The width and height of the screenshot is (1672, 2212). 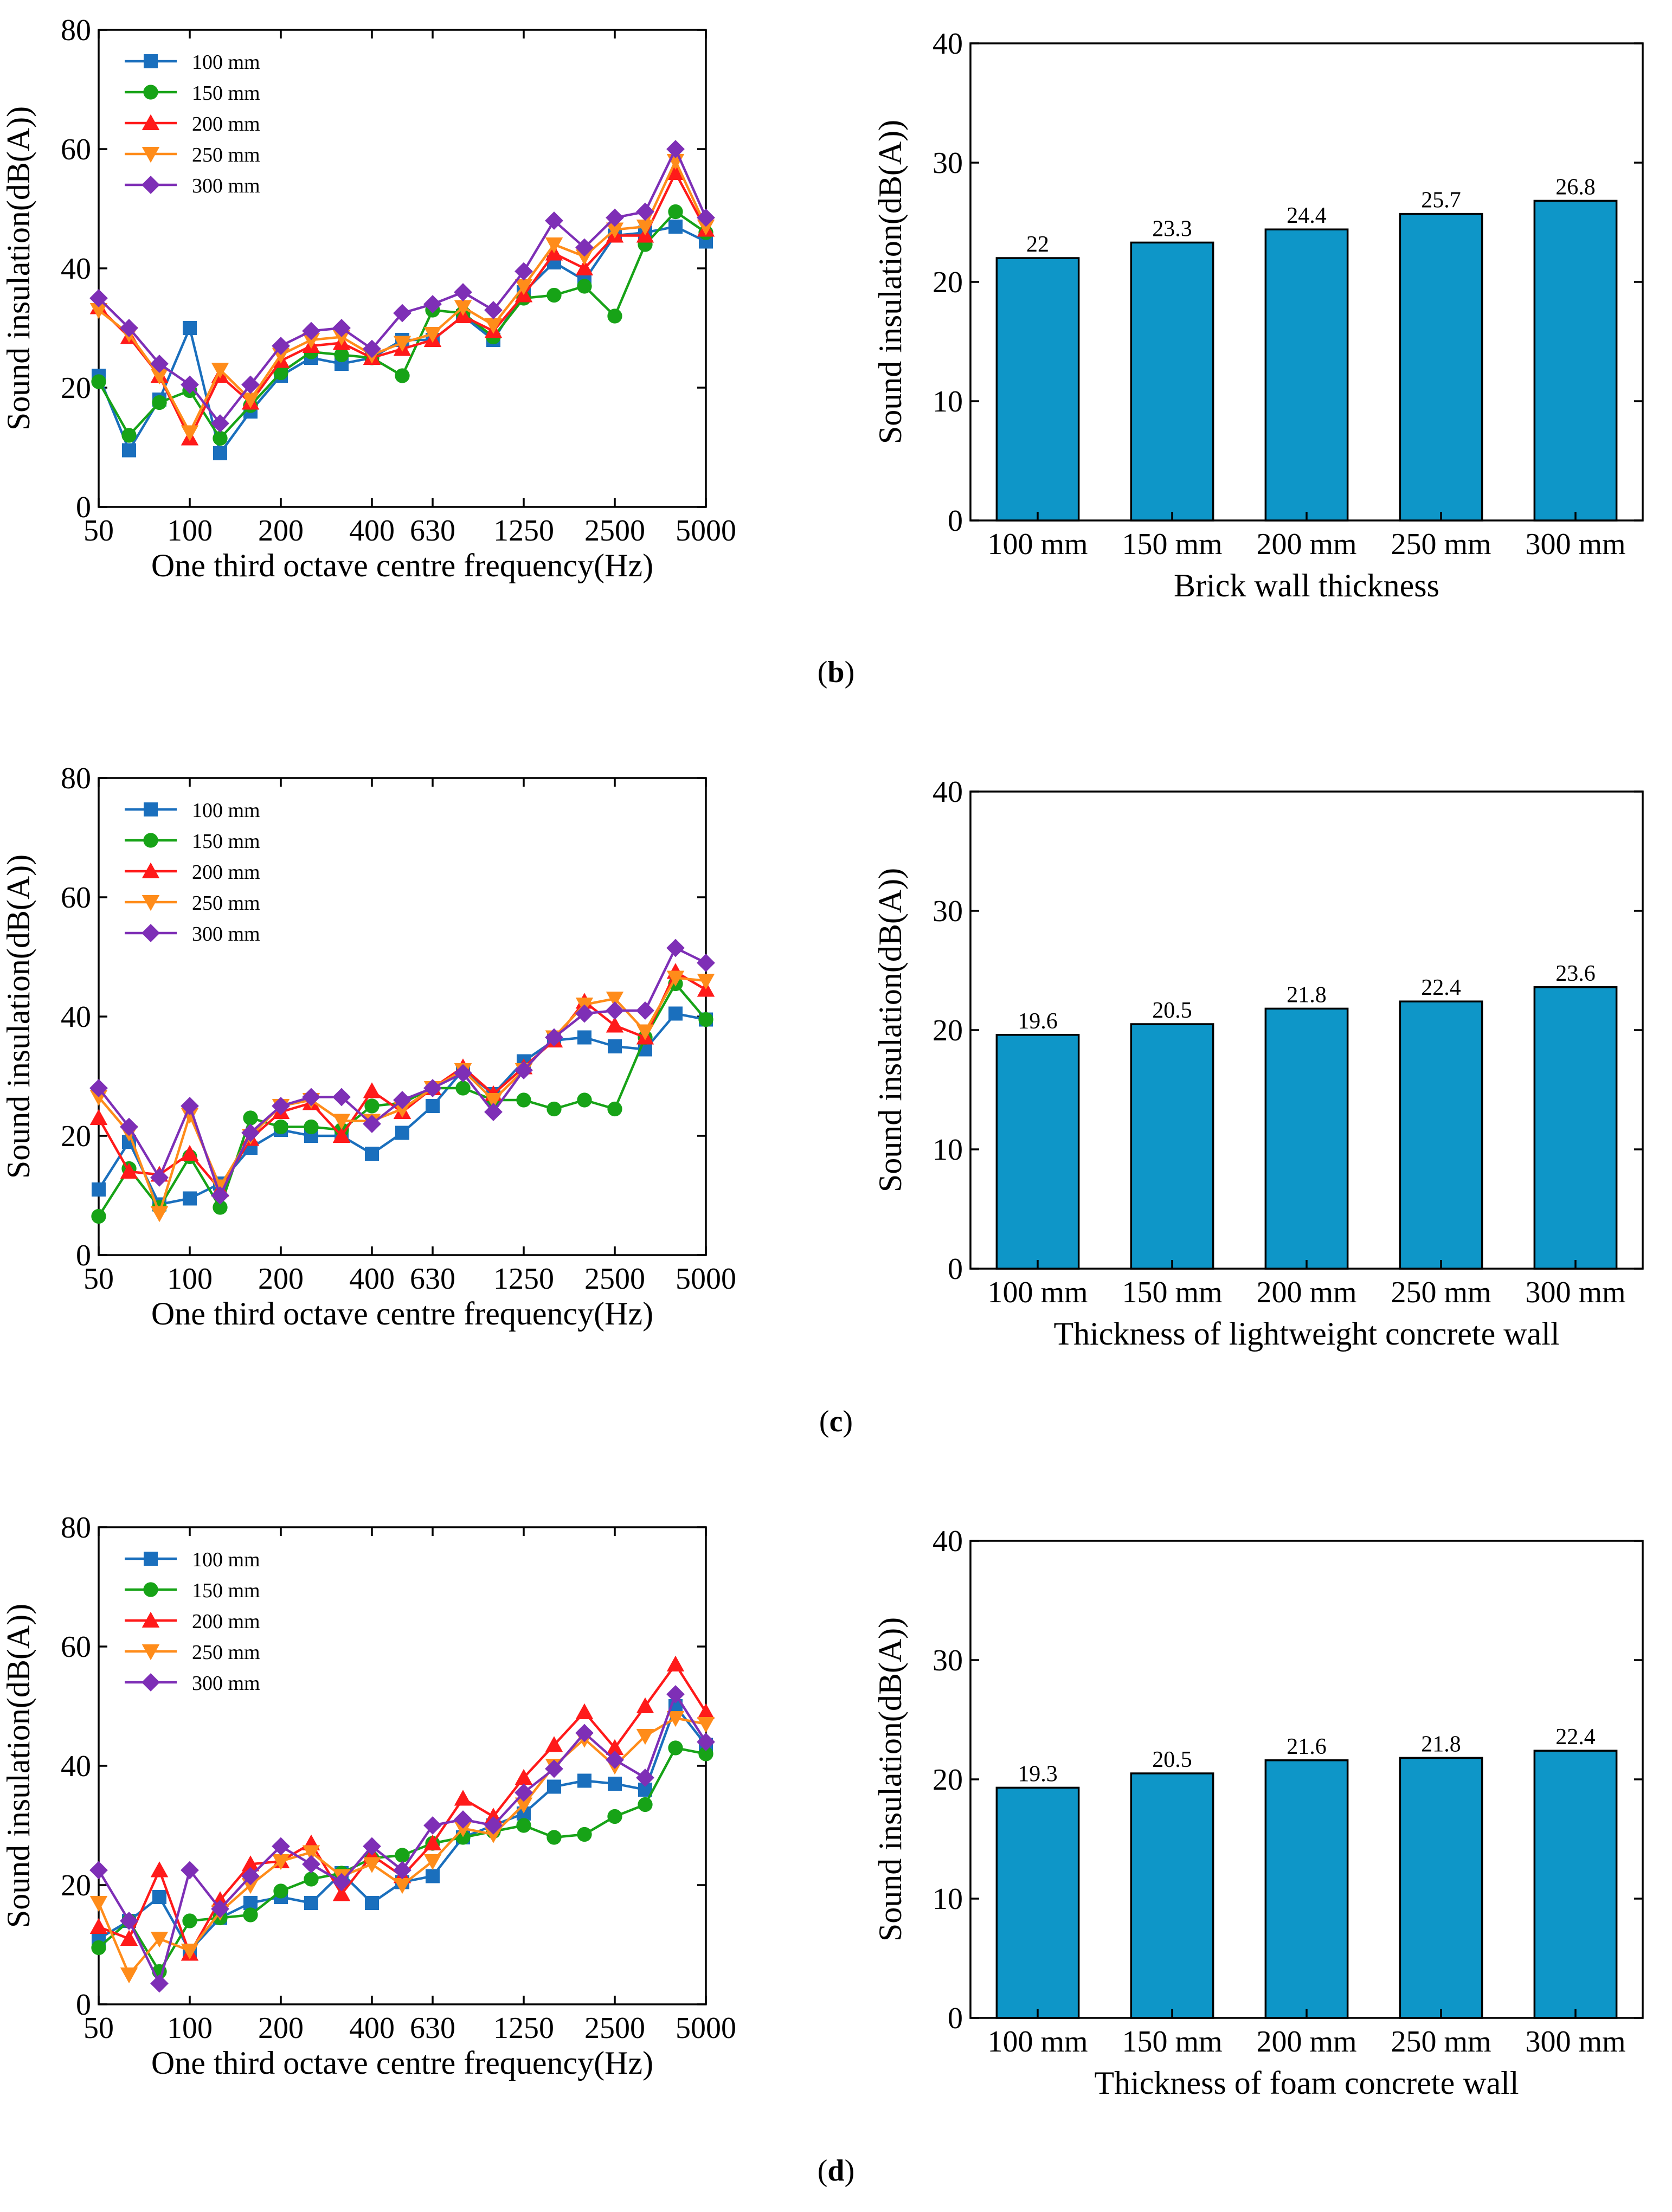 I want to click on y-tick-label: 80, so click(x=76, y=30).